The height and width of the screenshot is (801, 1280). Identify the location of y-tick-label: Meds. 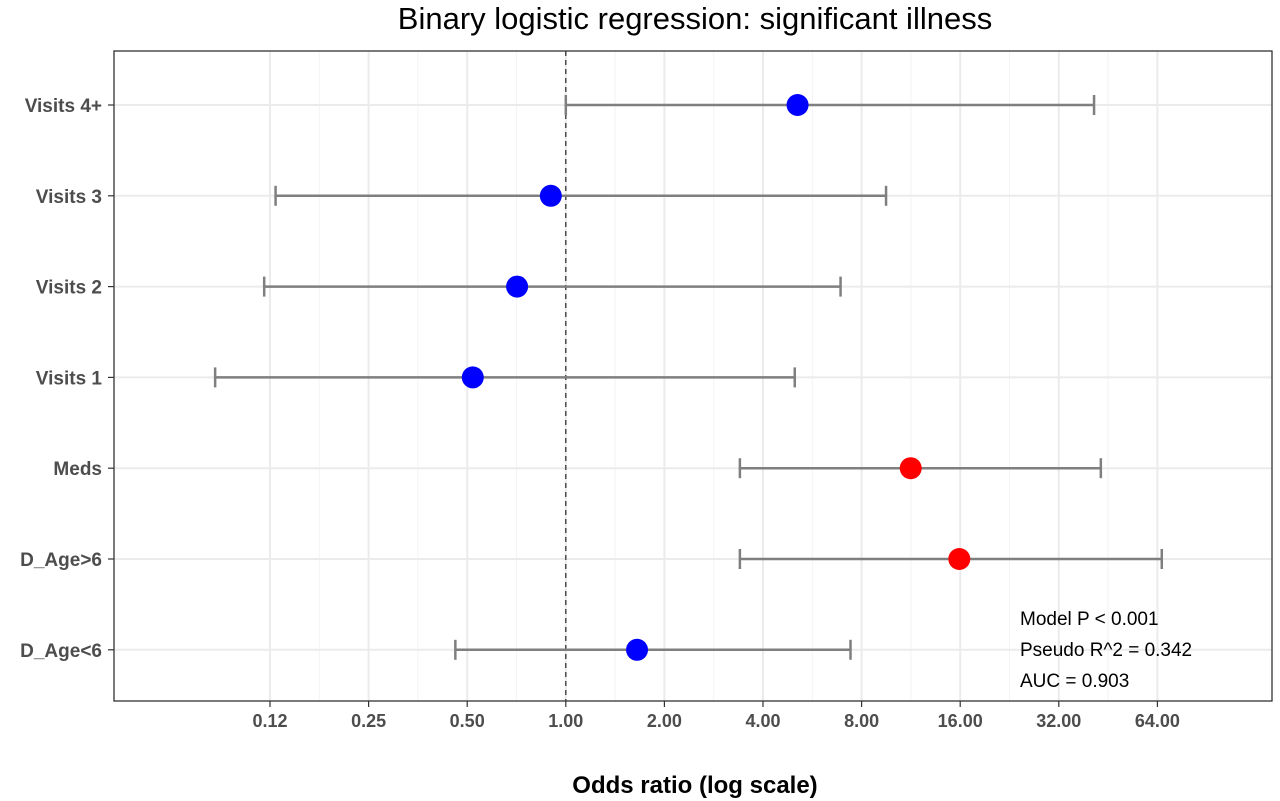
(77, 469).